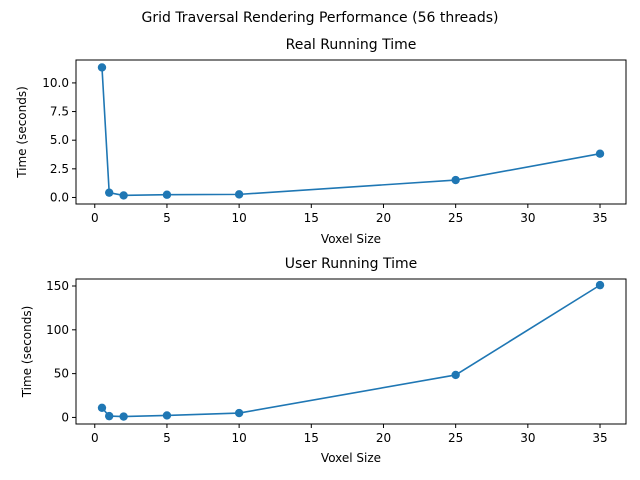  I want to click on y-tick-label: 100, so click(57, 330).